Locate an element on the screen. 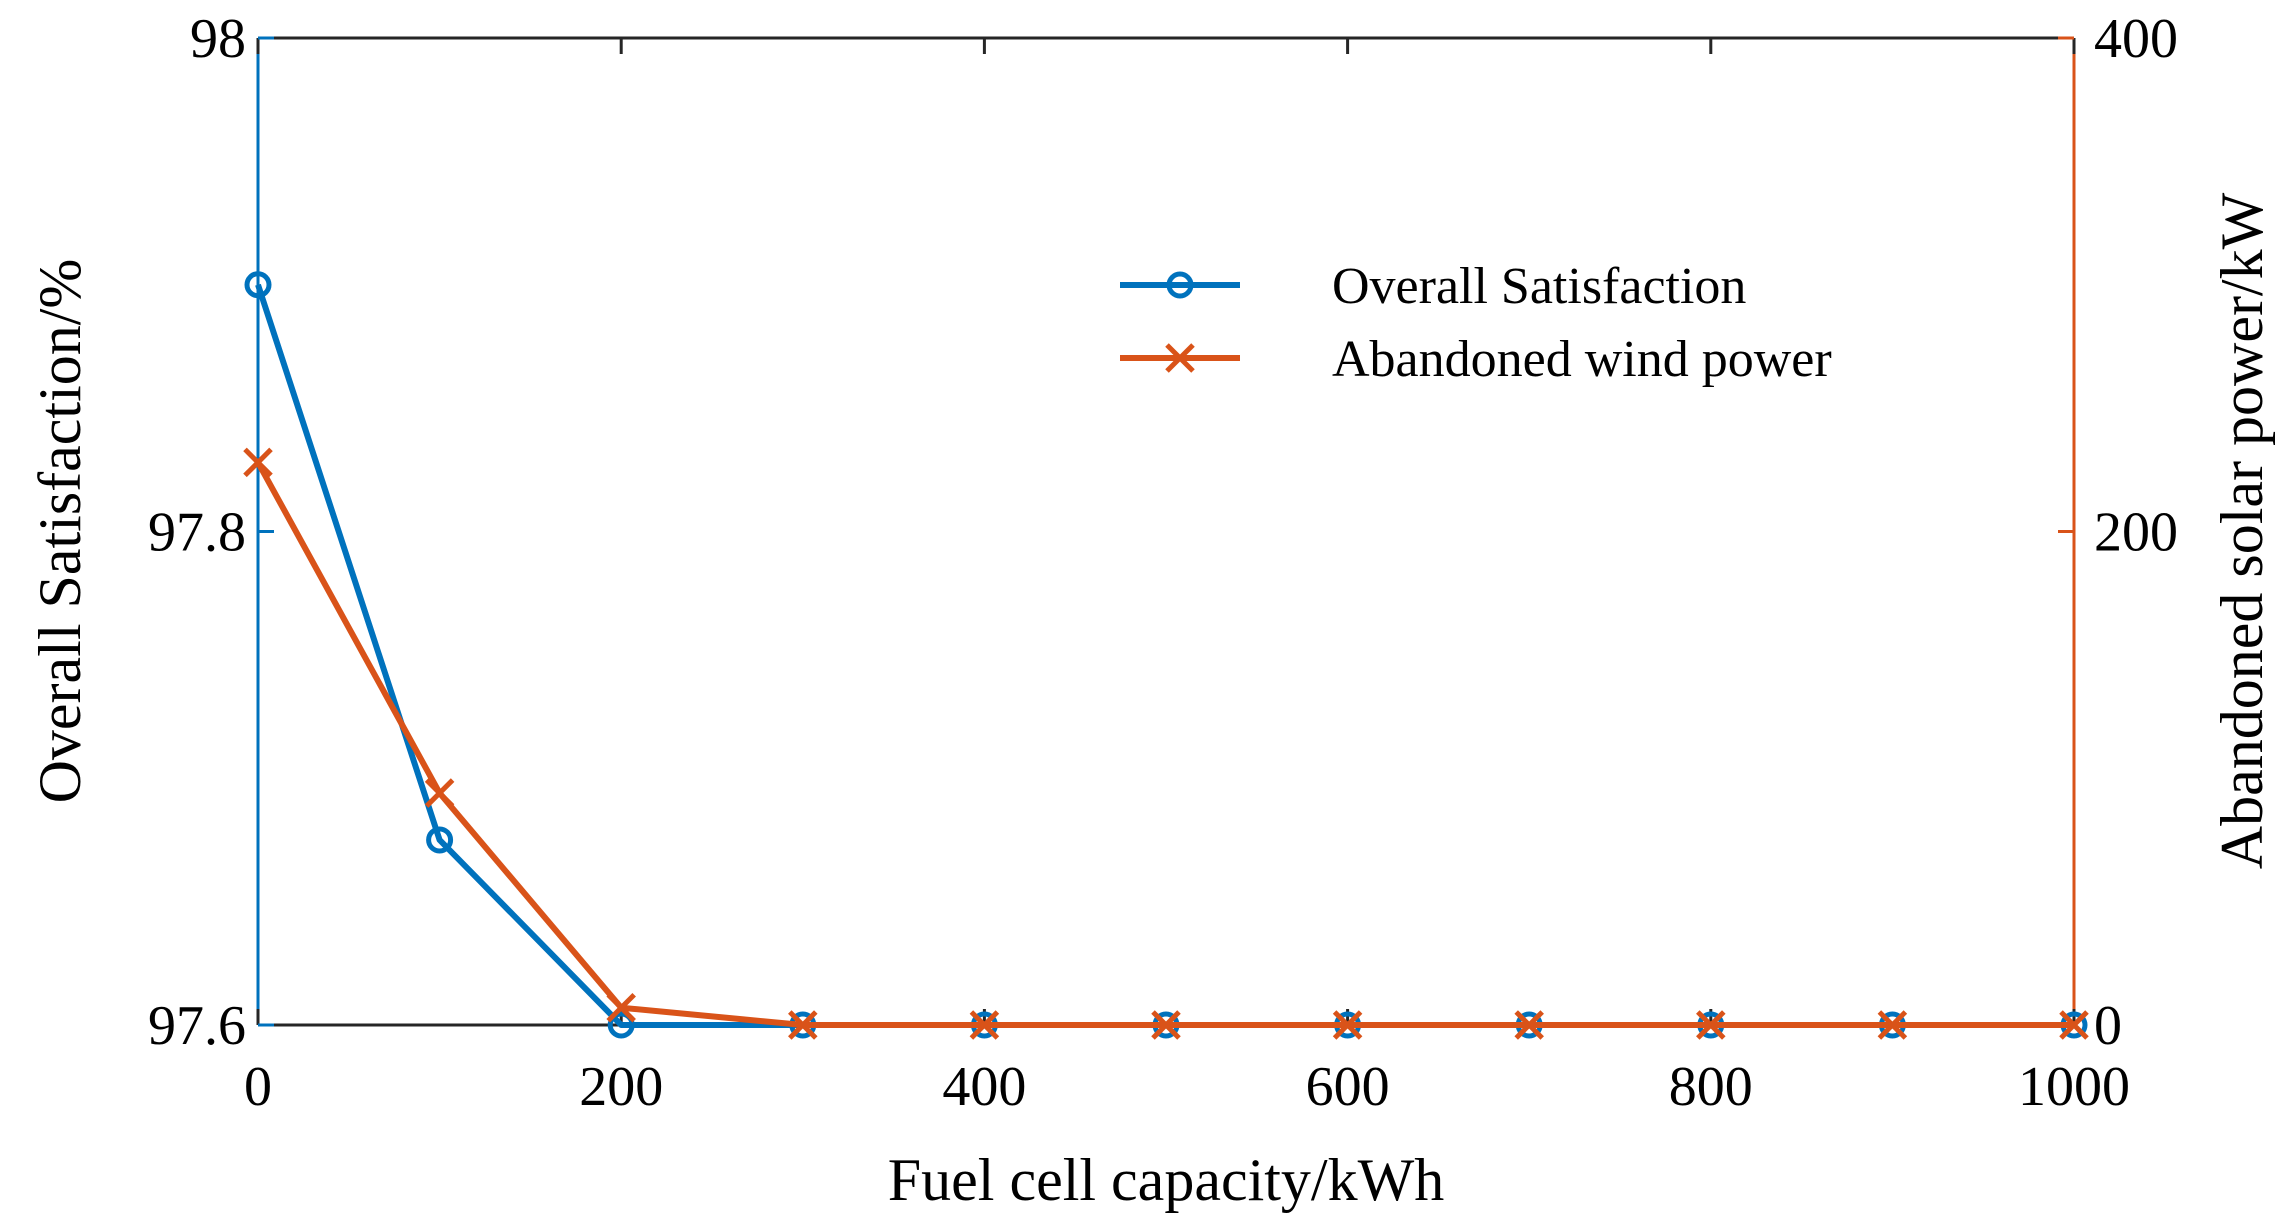 This screenshot has width=2290, height=1230. left-y-tick-label: 97.6 is located at coordinates (197, 1026).